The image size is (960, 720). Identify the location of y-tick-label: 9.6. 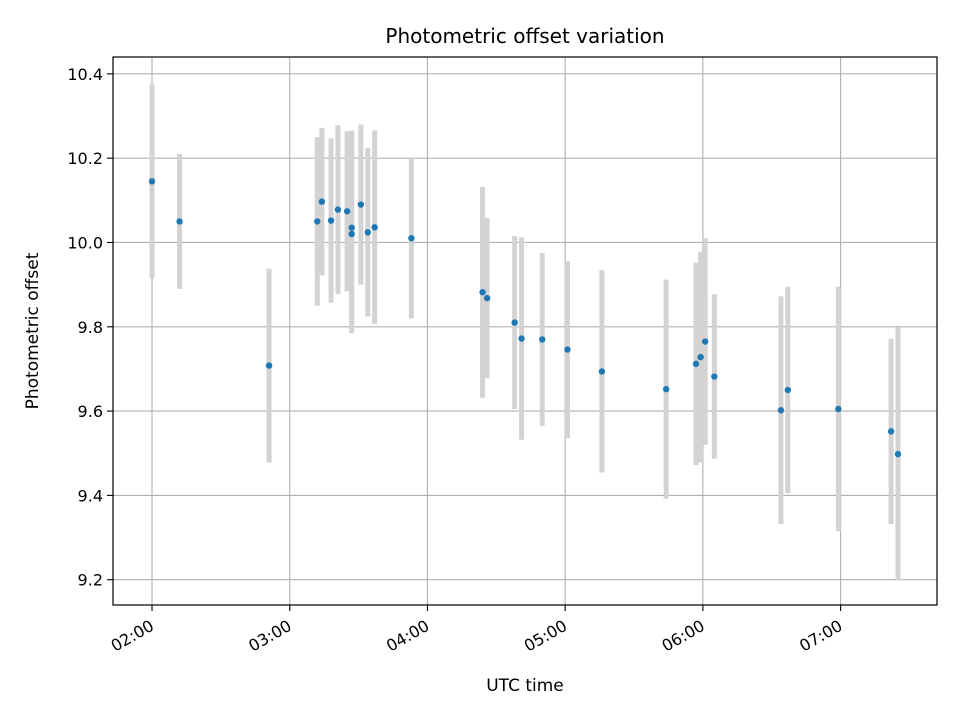
(90, 411).